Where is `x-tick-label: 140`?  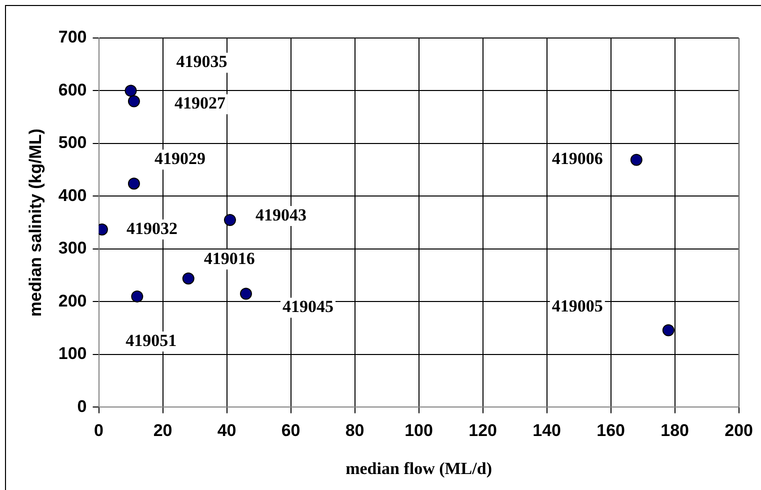
x-tick-label: 140 is located at coordinates (546, 430).